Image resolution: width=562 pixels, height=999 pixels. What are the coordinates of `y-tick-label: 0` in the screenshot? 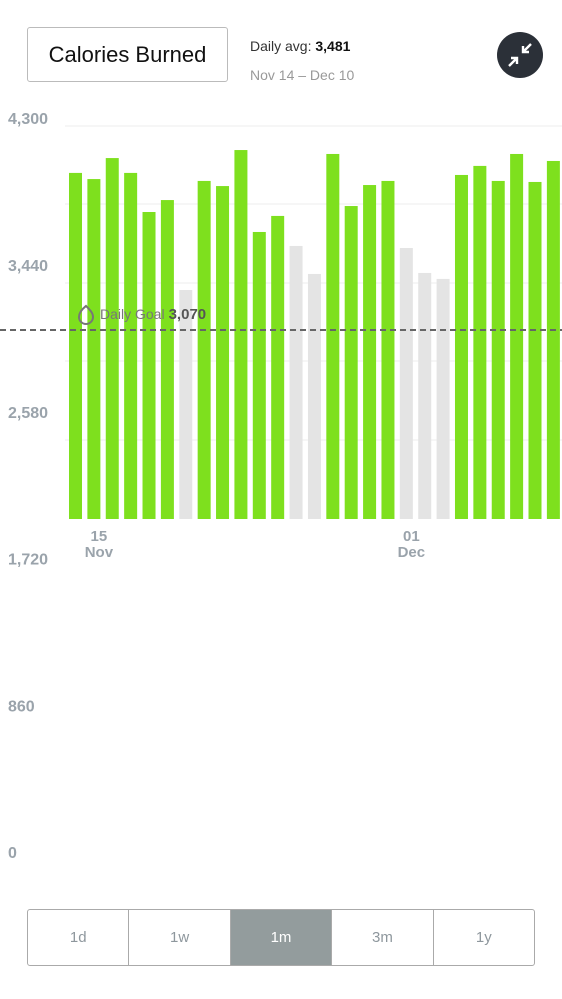 It's located at (12, 853).